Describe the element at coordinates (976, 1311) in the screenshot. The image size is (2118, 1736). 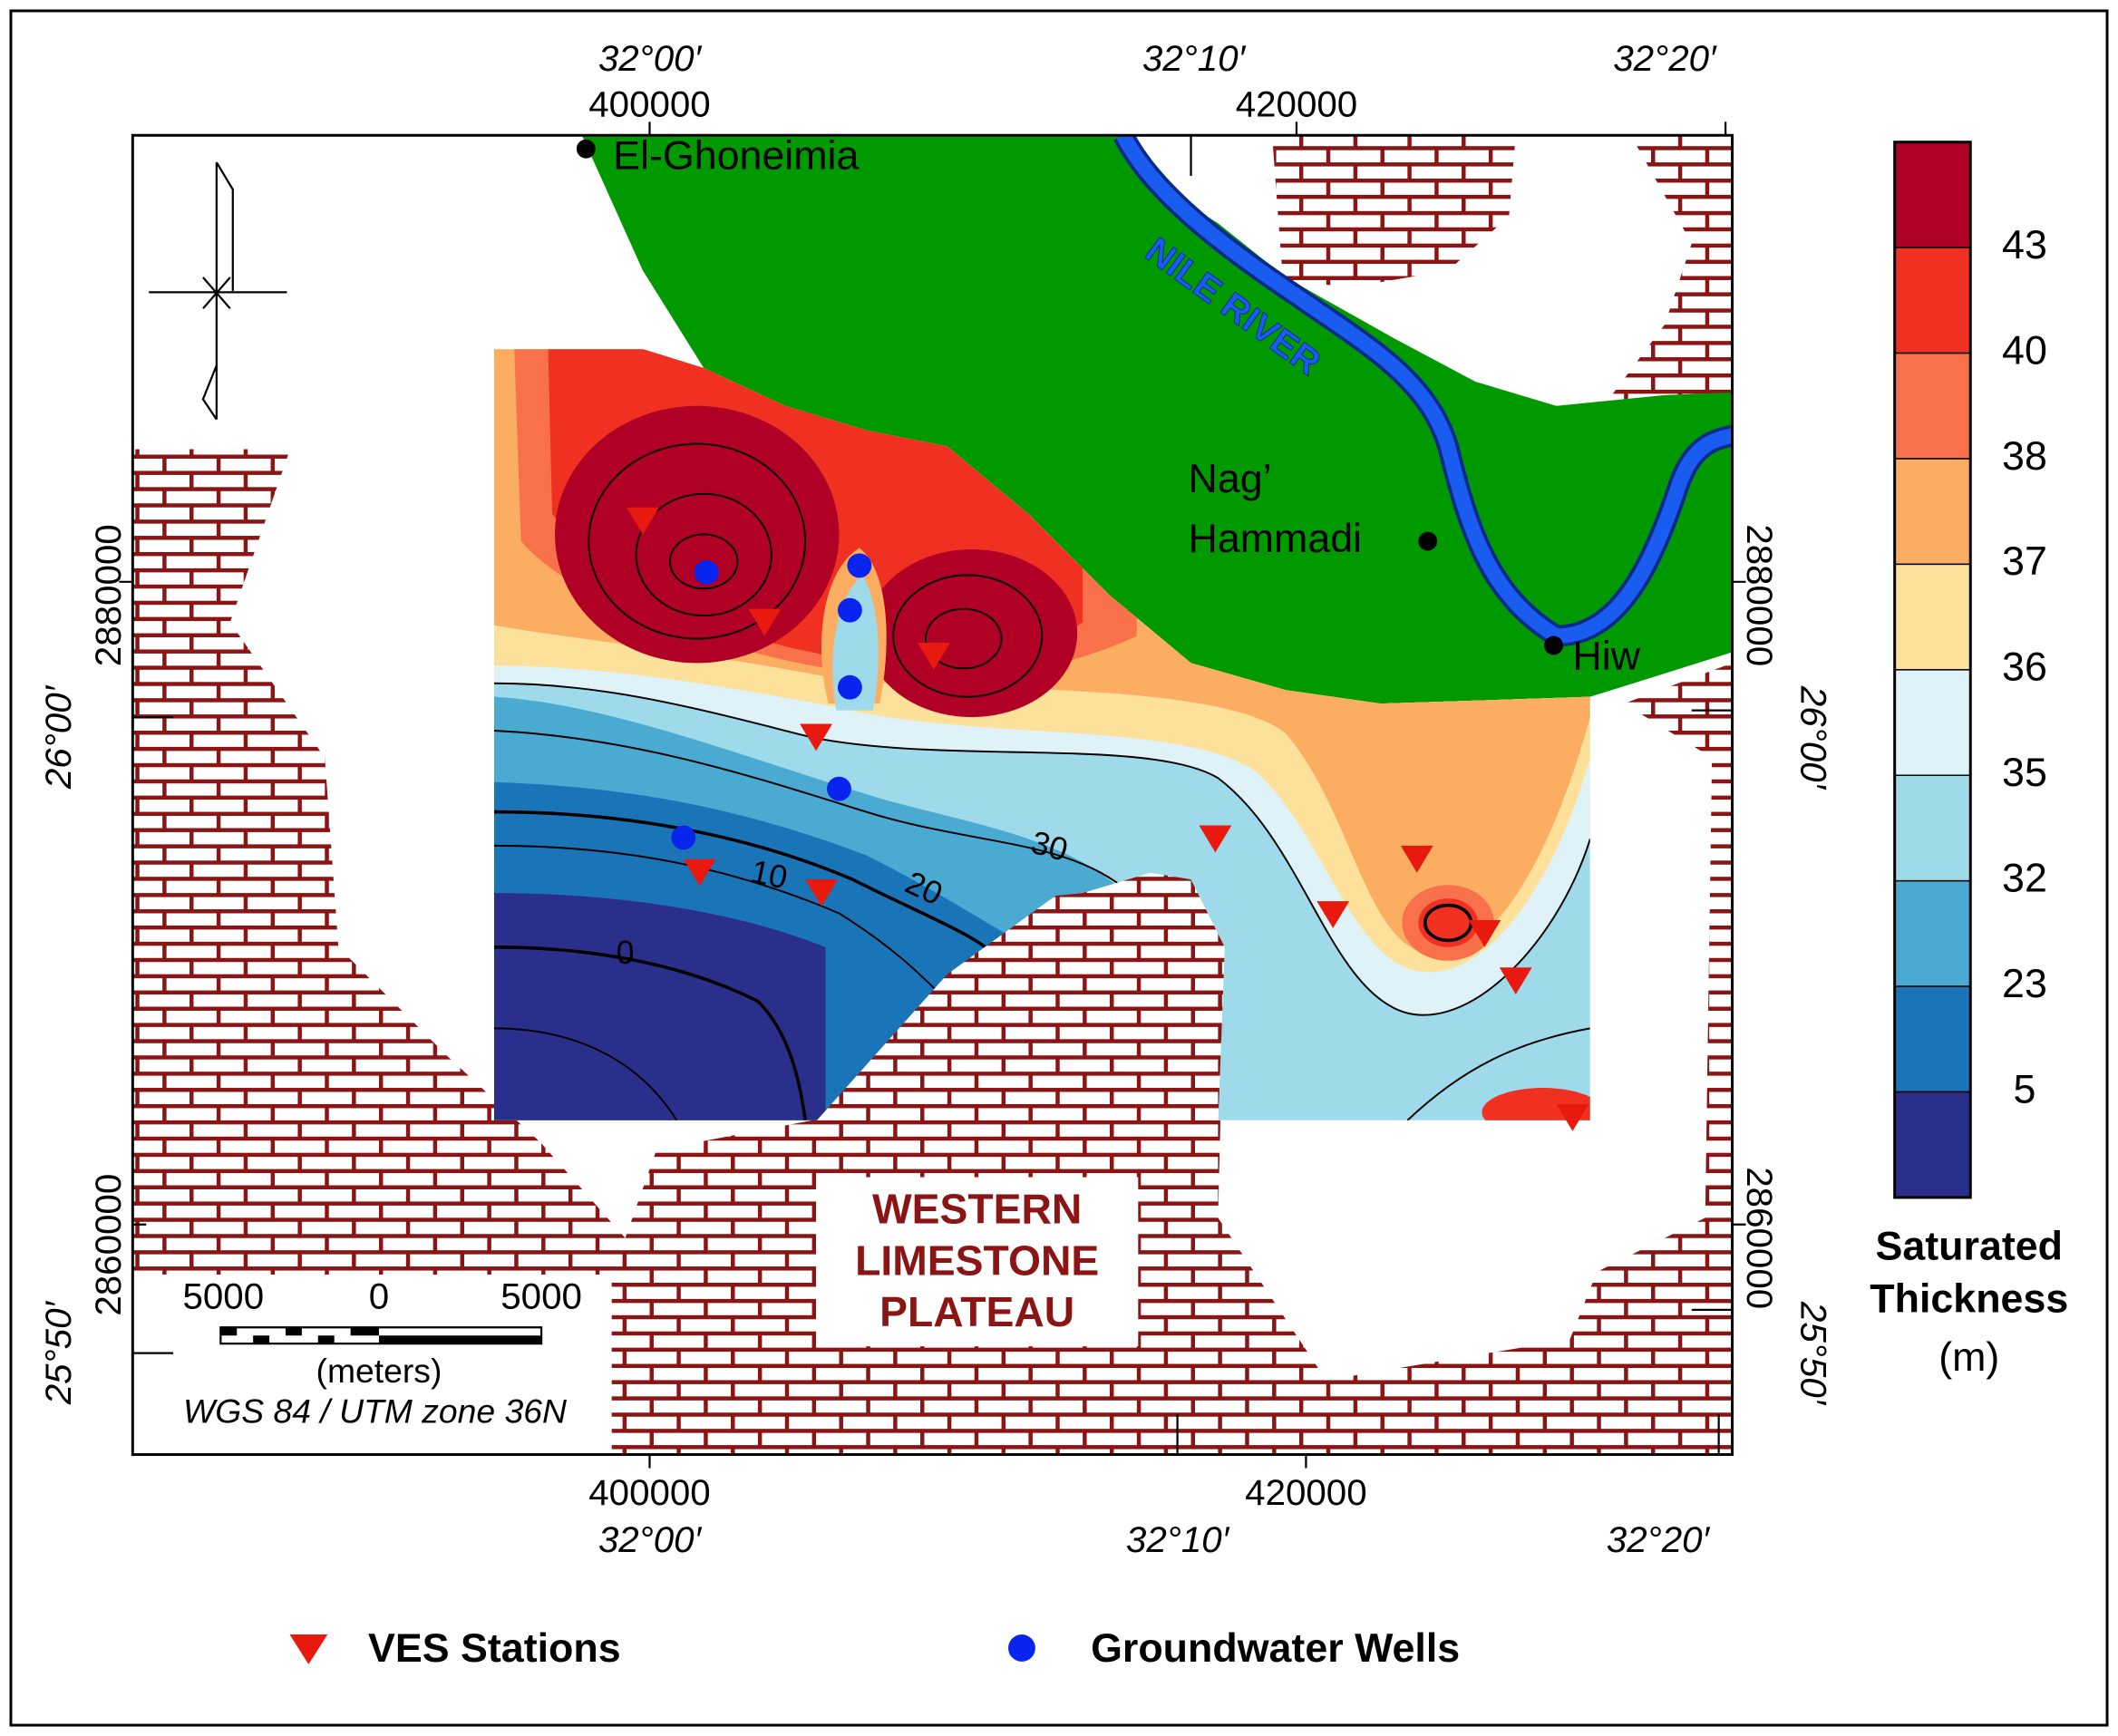
I see `plateau-label: PLATEAU` at that location.